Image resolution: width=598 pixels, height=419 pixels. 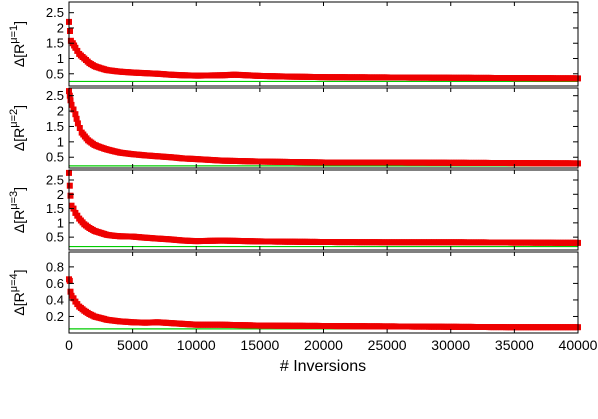 What do you see at coordinates (196, 345) in the screenshot?
I see `x-tick-label: 10000` at bounding box center [196, 345].